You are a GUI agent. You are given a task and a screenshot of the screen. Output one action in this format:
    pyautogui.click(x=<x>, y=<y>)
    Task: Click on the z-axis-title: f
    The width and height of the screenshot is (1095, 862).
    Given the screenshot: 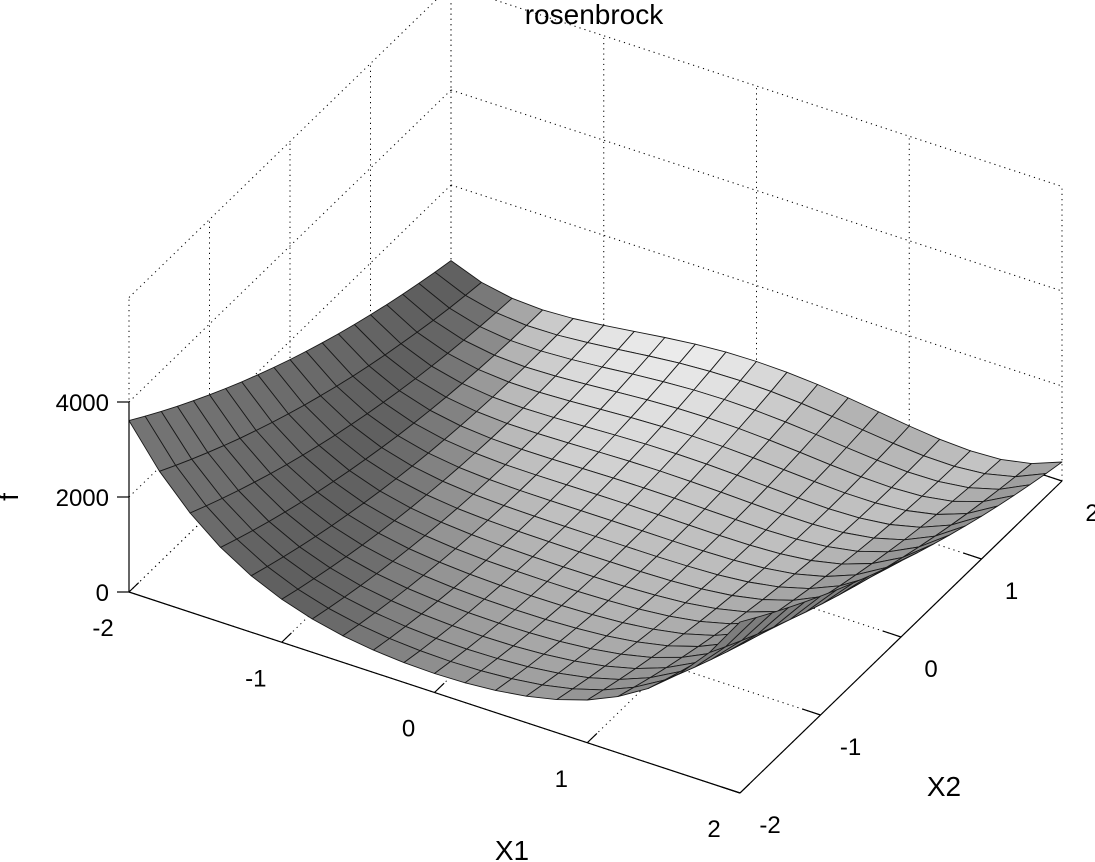 What is the action you would take?
    pyautogui.click(x=12, y=497)
    